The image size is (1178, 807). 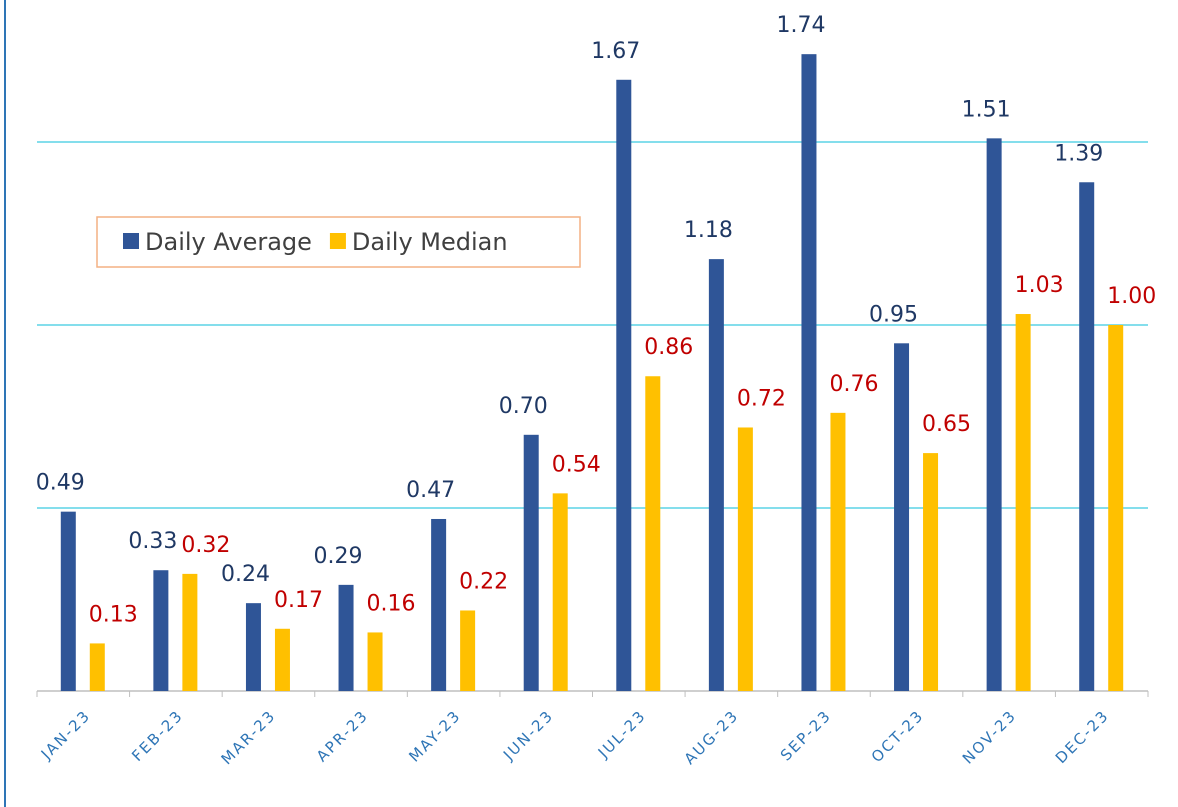 I want to click on x-tick-label: JUL-23, so click(x=622, y=734).